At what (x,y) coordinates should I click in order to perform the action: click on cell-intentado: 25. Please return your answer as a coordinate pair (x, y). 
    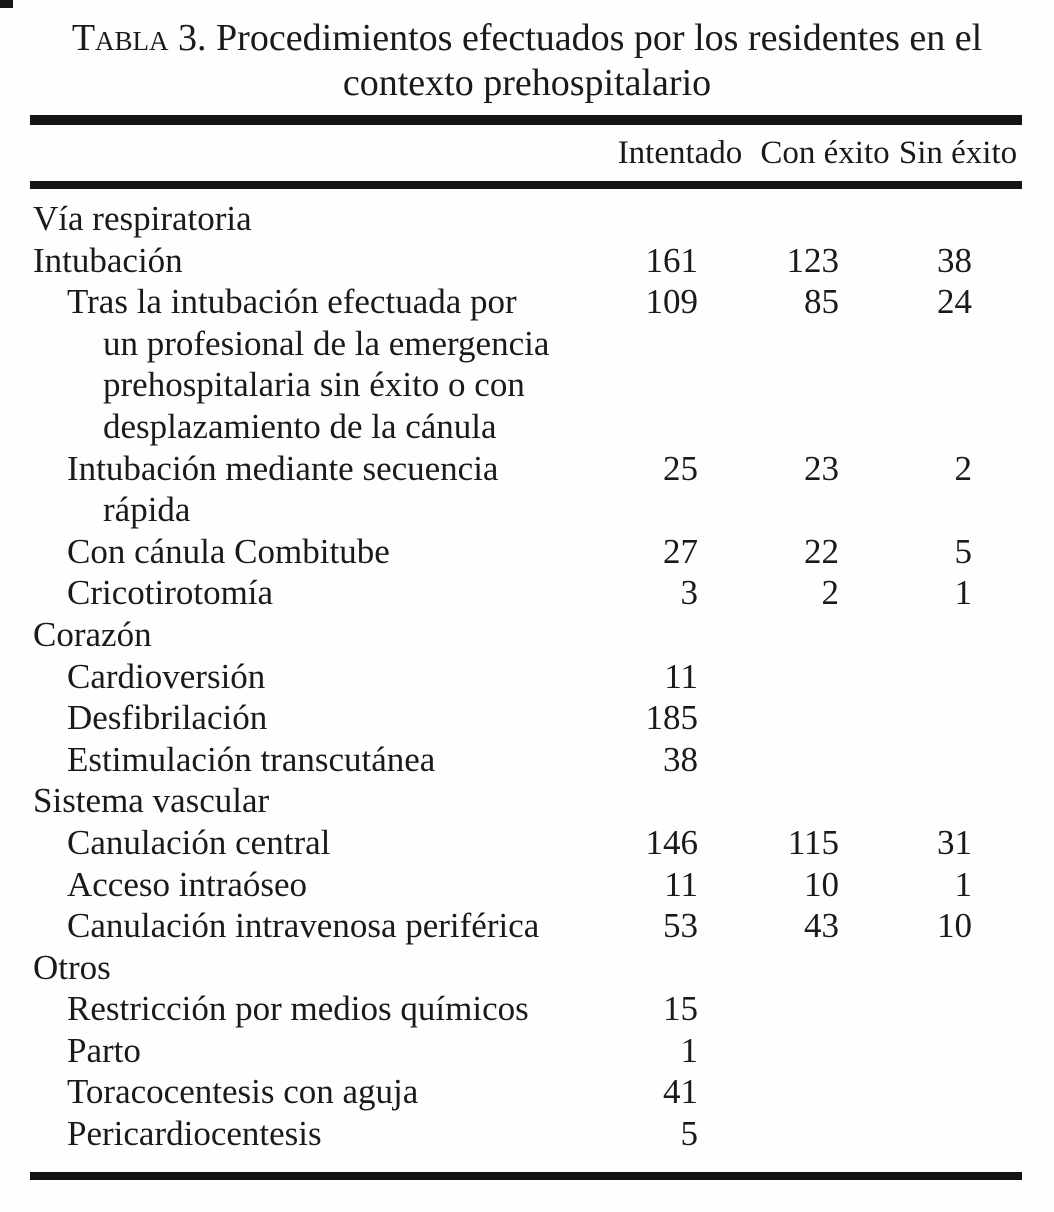
    Looking at the image, I should click on (680, 468).